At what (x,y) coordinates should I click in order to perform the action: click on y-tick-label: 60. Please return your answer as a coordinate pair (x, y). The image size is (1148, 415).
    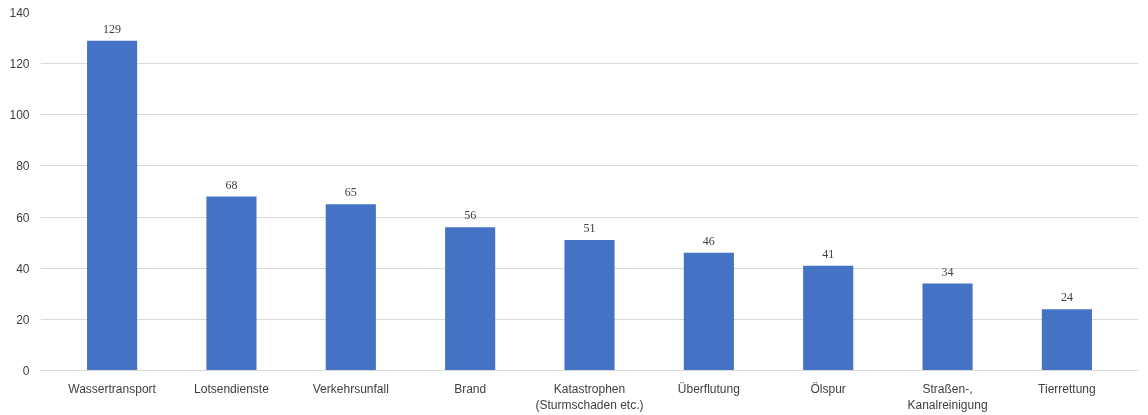
    Looking at the image, I should click on (23, 217).